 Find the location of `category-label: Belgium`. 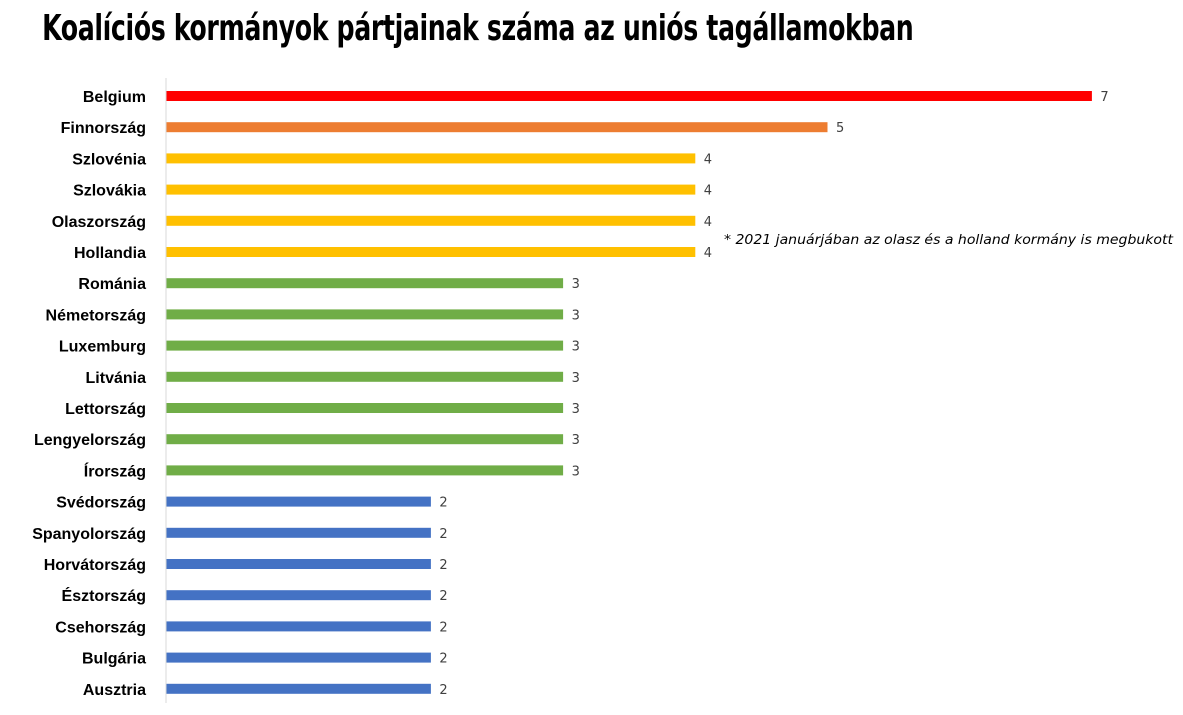

category-label: Belgium is located at coordinates (114, 97).